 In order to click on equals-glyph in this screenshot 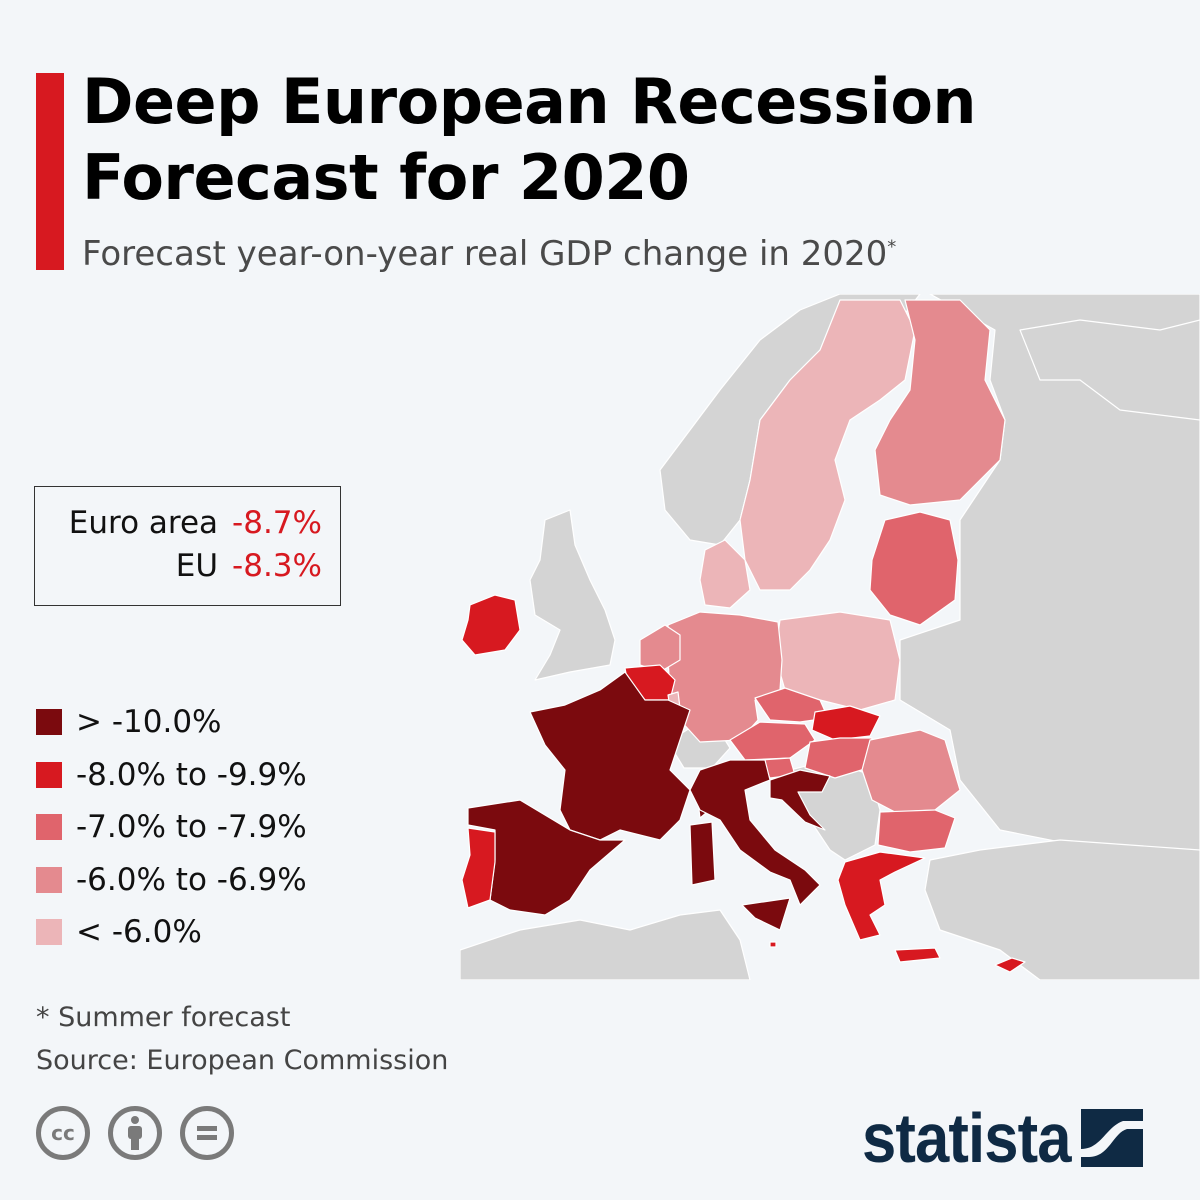, I will do `click(207, 1133)`.